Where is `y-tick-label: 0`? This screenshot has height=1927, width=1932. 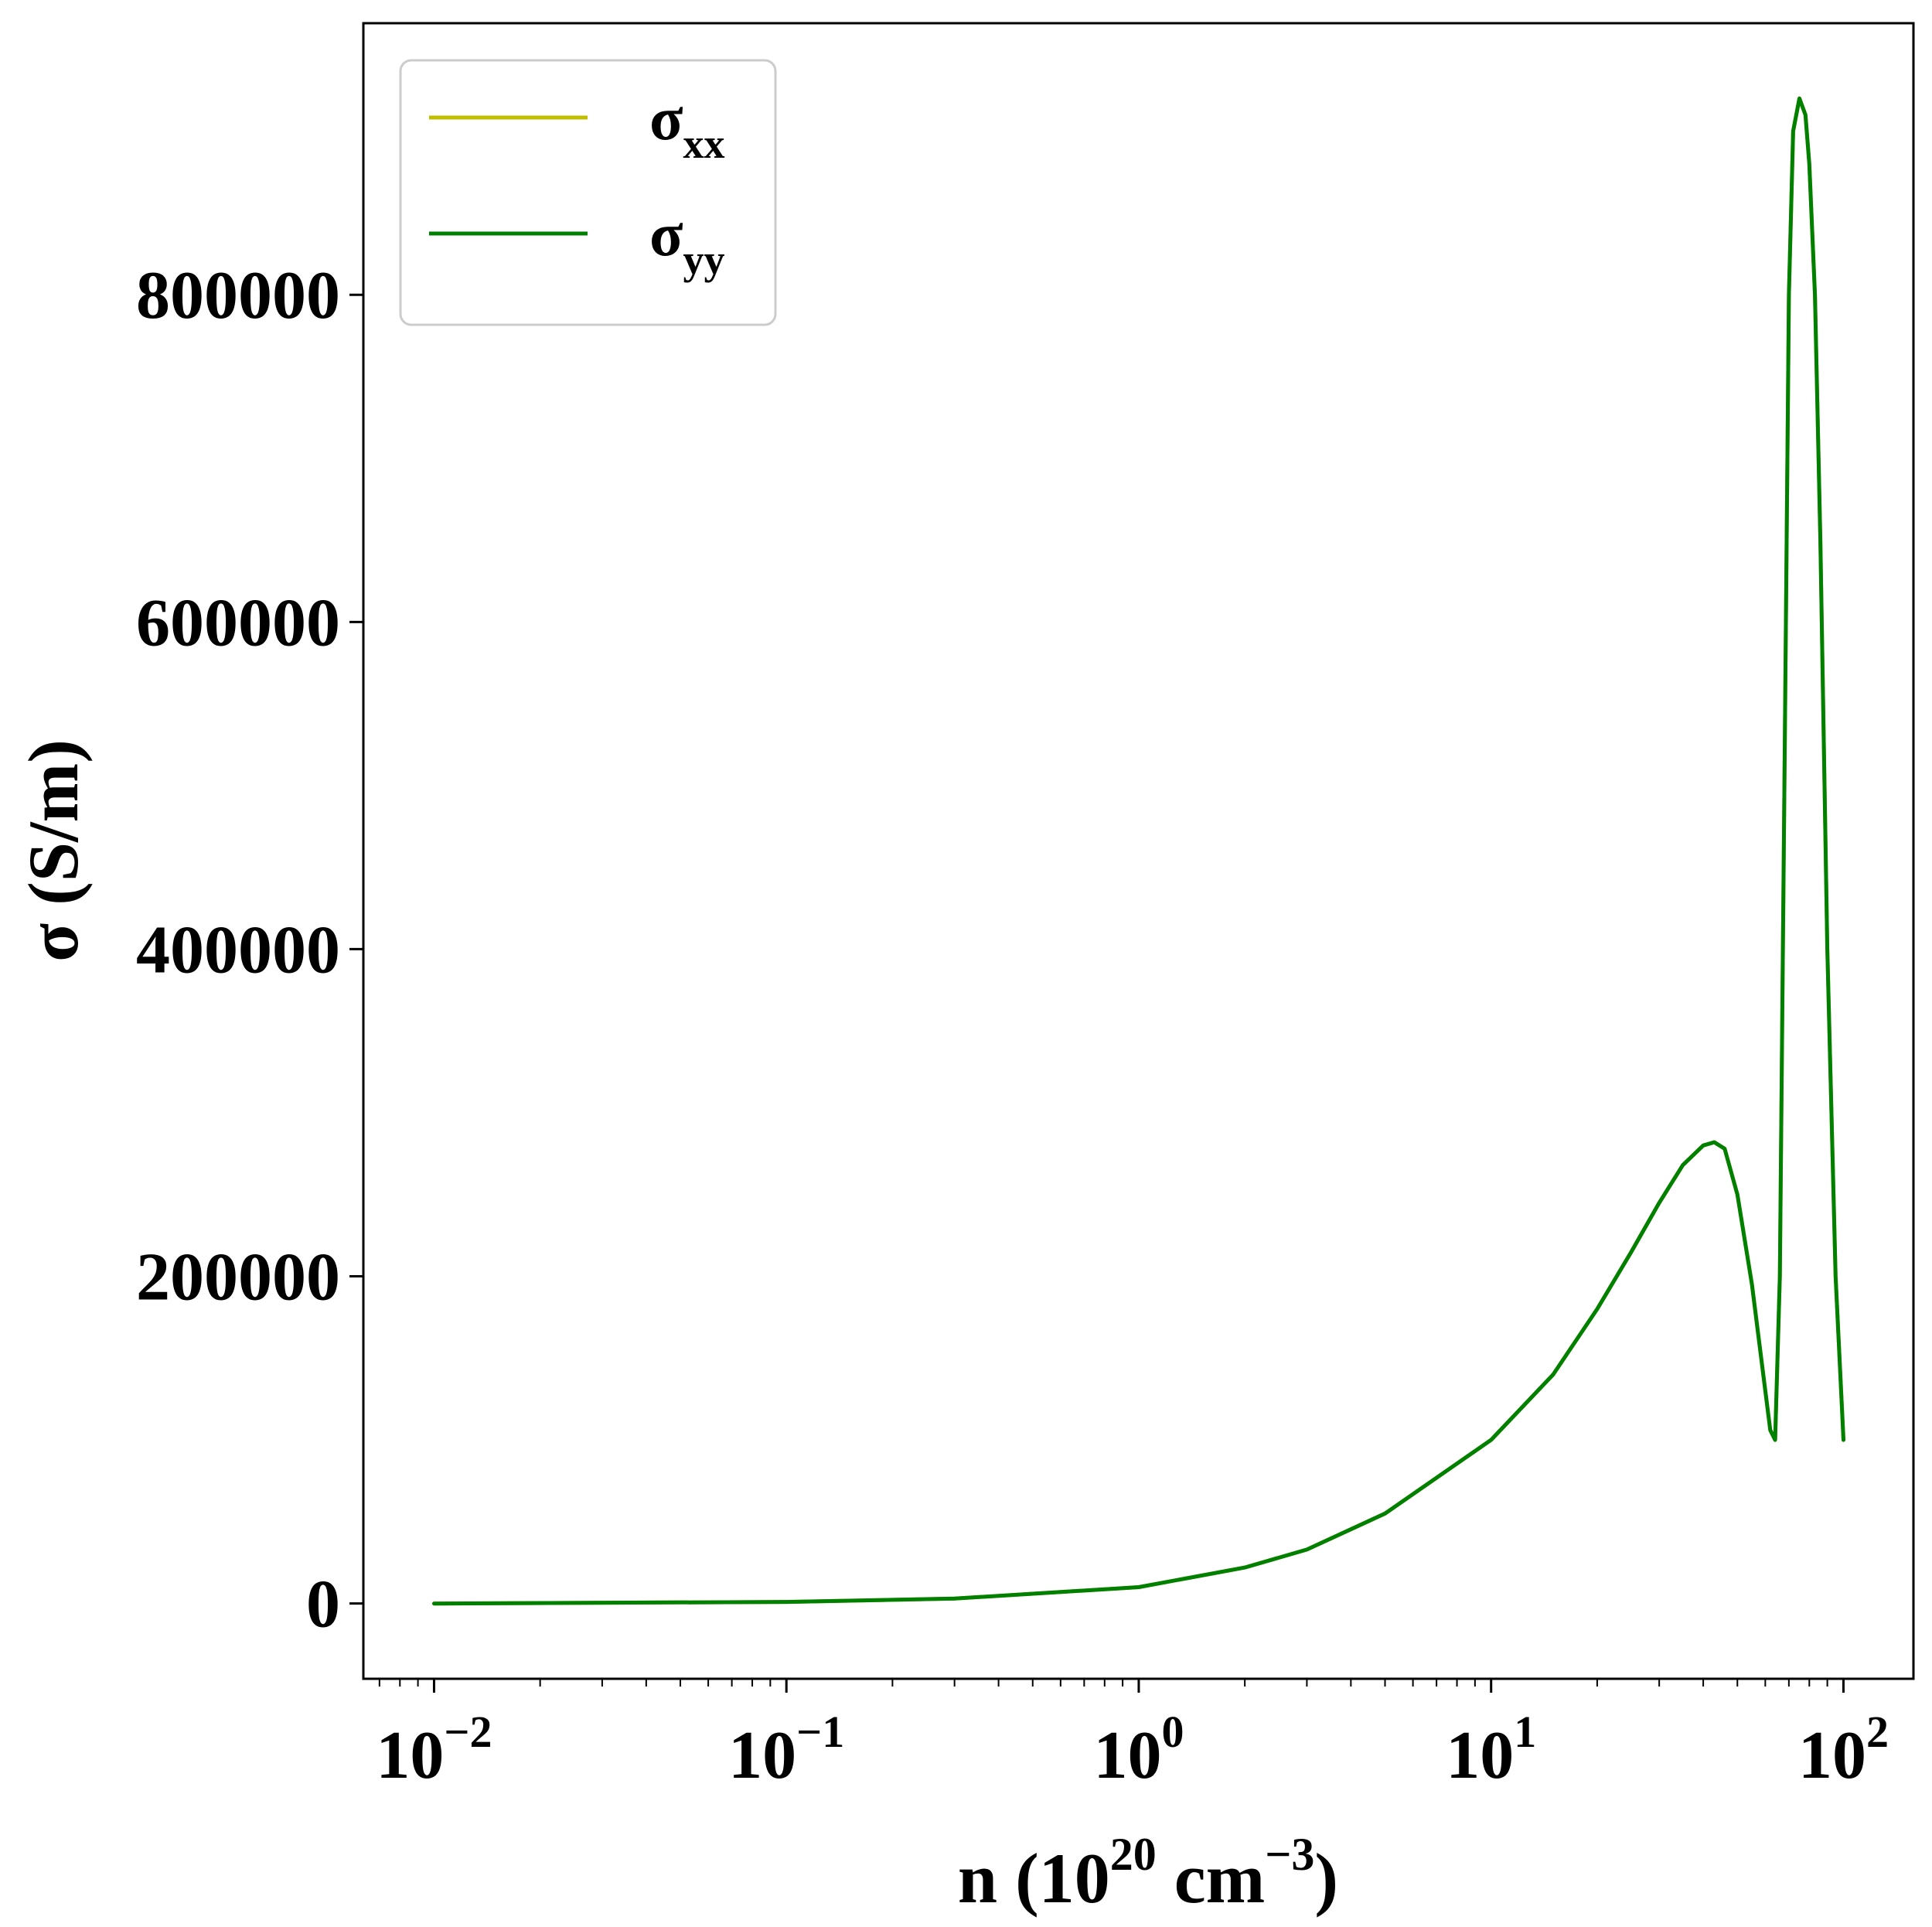
y-tick-label: 0 is located at coordinates (323, 1604).